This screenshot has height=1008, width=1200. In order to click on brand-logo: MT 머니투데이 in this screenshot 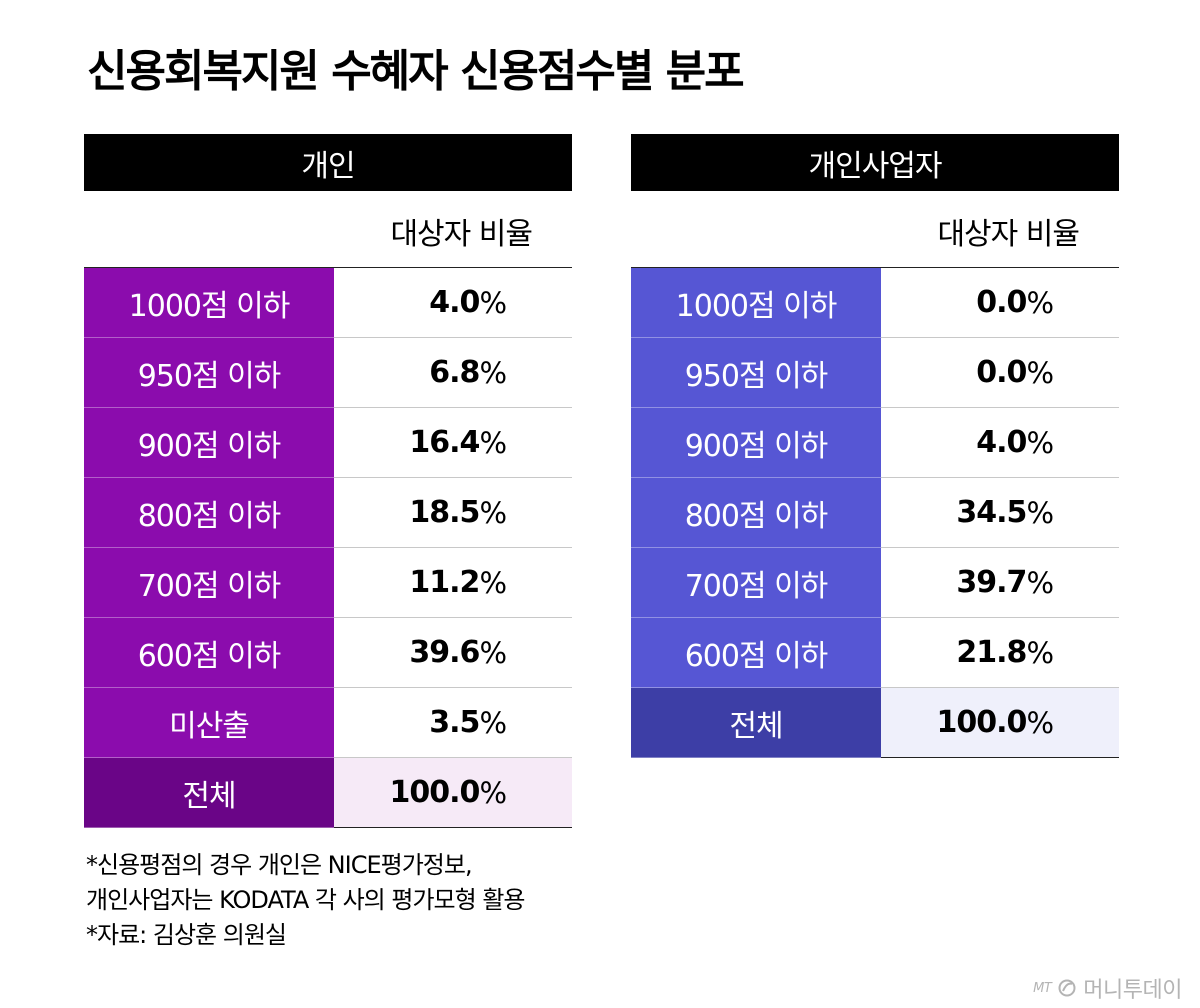, I will do `click(1107, 988)`.